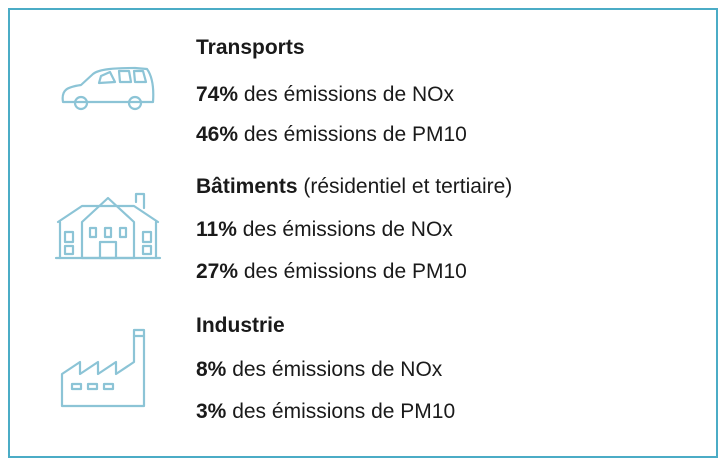 The height and width of the screenshot is (458, 728). I want to click on sector-title: Industrie, so click(240, 326).